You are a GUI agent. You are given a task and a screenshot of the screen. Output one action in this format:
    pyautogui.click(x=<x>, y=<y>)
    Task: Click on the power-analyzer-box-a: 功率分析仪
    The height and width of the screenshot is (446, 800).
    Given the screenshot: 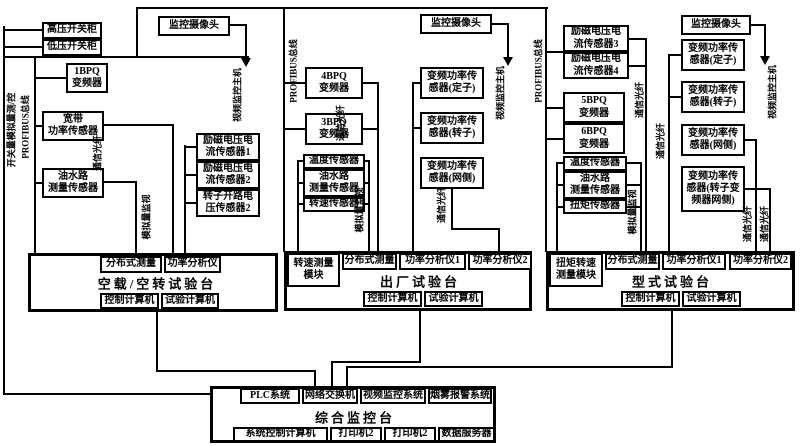 What is the action you would take?
    pyautogui.click(x=192, y=264)
    